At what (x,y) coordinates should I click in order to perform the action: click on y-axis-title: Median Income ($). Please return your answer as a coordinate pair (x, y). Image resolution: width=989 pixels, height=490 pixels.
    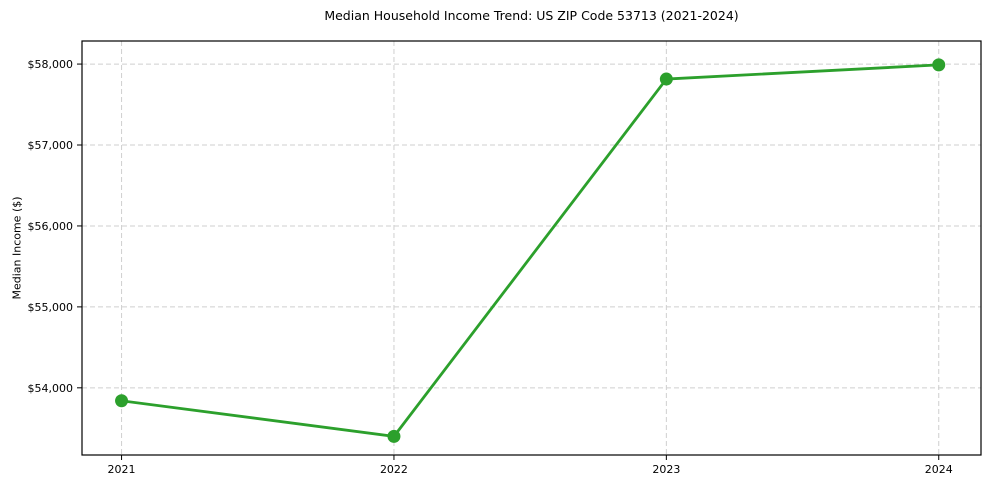
    Looking at the image, I should click on (17, 248).